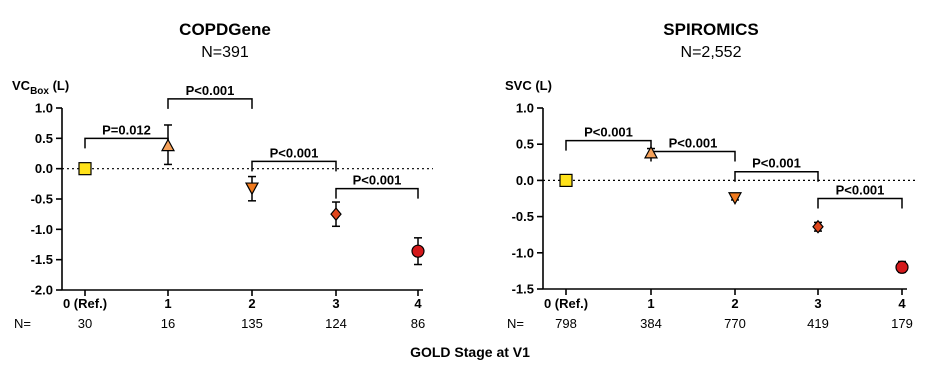 The image size is (925, 365). What do you see at coordinates (126, 129) in the screenshot?
I see `p-value-label: P=0.012` at bounding box center [126, 129].